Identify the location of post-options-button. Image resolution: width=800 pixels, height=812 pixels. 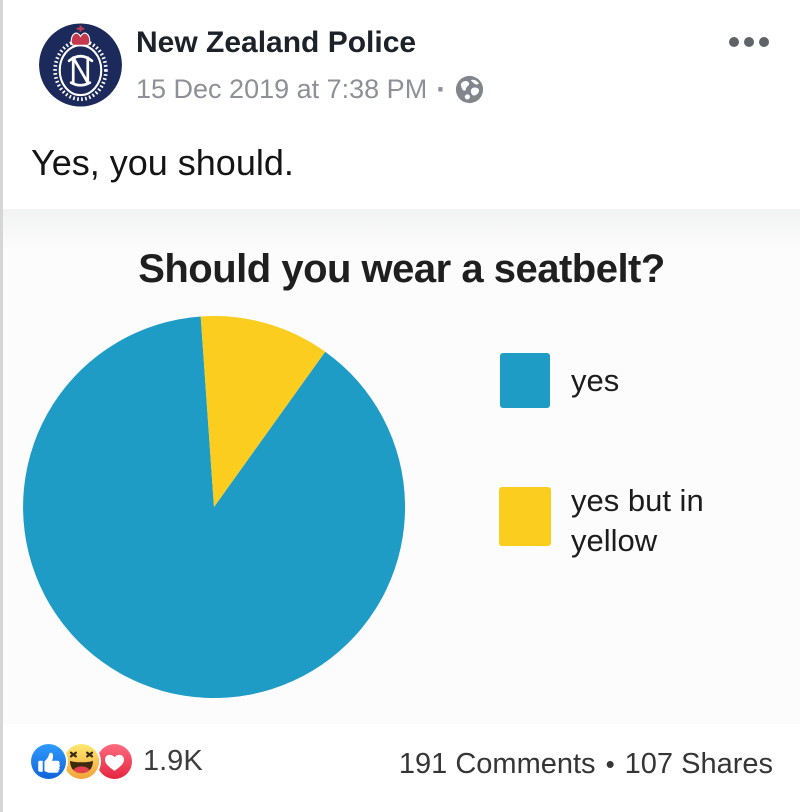
(749, 42).